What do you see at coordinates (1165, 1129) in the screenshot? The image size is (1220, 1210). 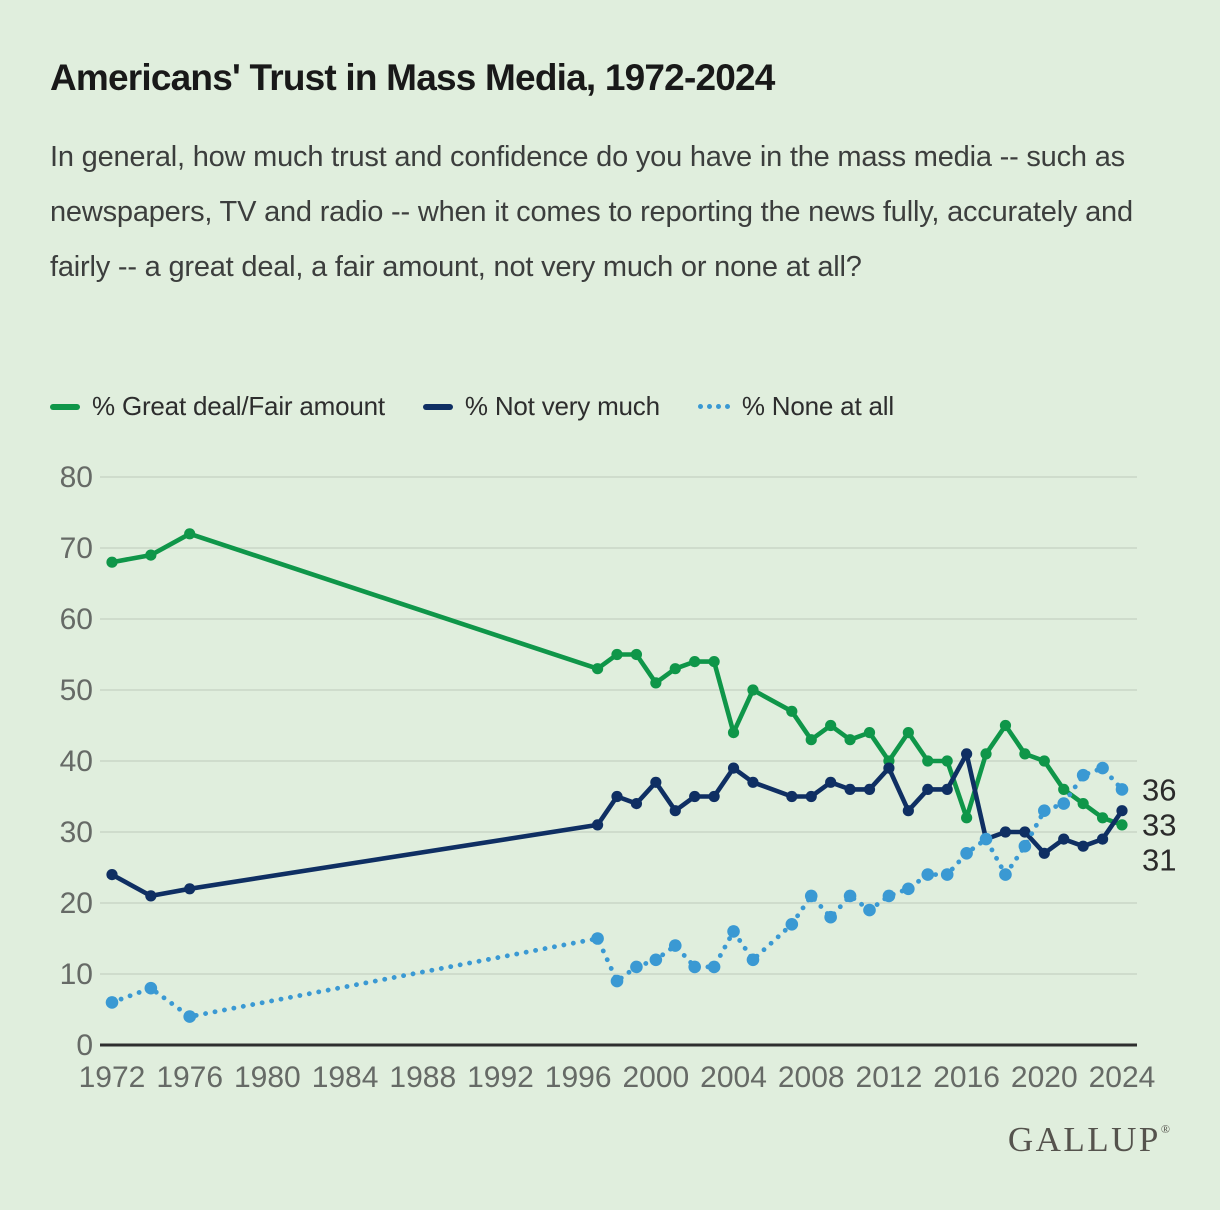 I see `registered-trademark-icon: ®` at bounding box center [1165, 1129].